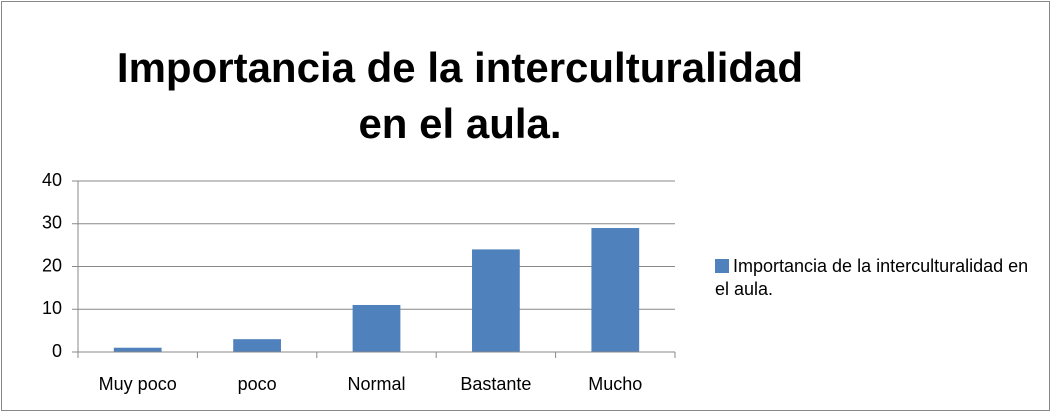 The height and width of the screenshot is (414, 1053). I want to click on x-tick-label: poco, so click(257, 384).